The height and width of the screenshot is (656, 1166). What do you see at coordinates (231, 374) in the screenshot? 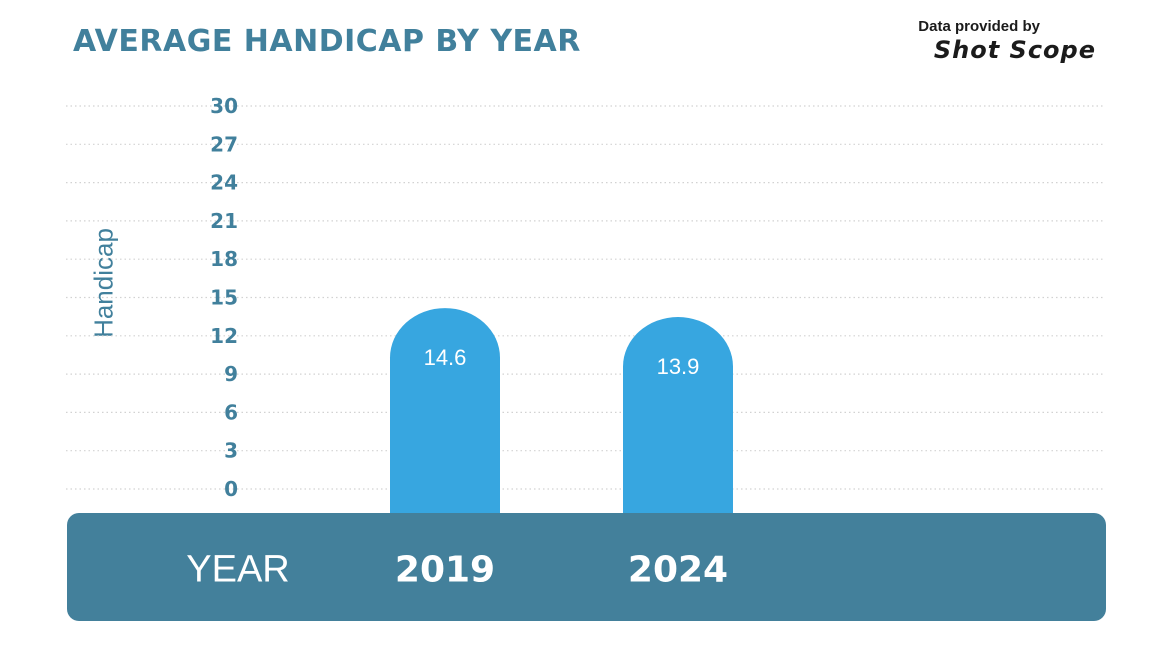
I see `y-tick-label: 9` at bounding box center [231, 374].